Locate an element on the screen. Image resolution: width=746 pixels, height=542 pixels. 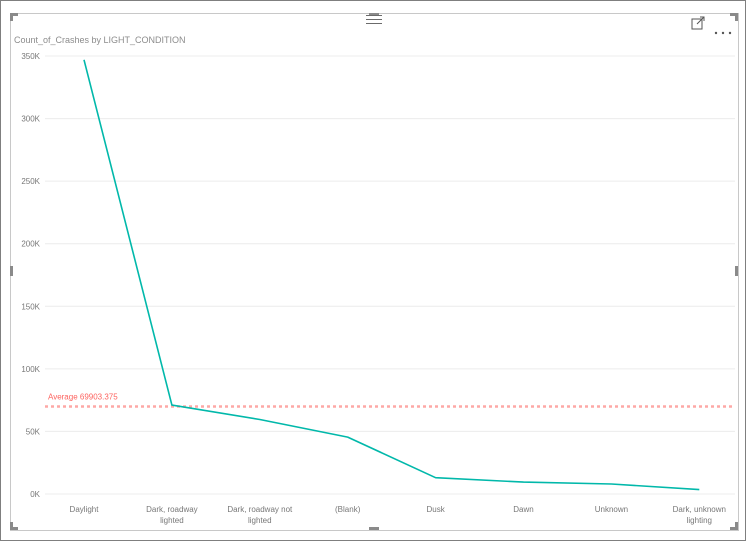
x-tick-label-line: Unknown is located at coordinates (611, 509).